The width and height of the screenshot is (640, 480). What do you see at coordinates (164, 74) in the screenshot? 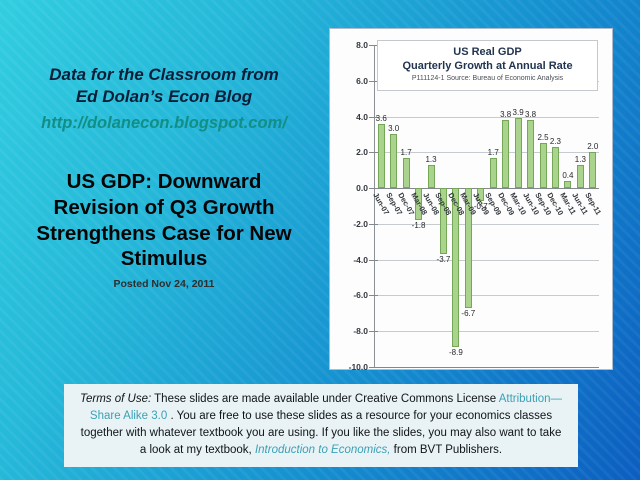
I see `blog-header-line1: Data for the Classroom from` at bounding box center [164, 74].